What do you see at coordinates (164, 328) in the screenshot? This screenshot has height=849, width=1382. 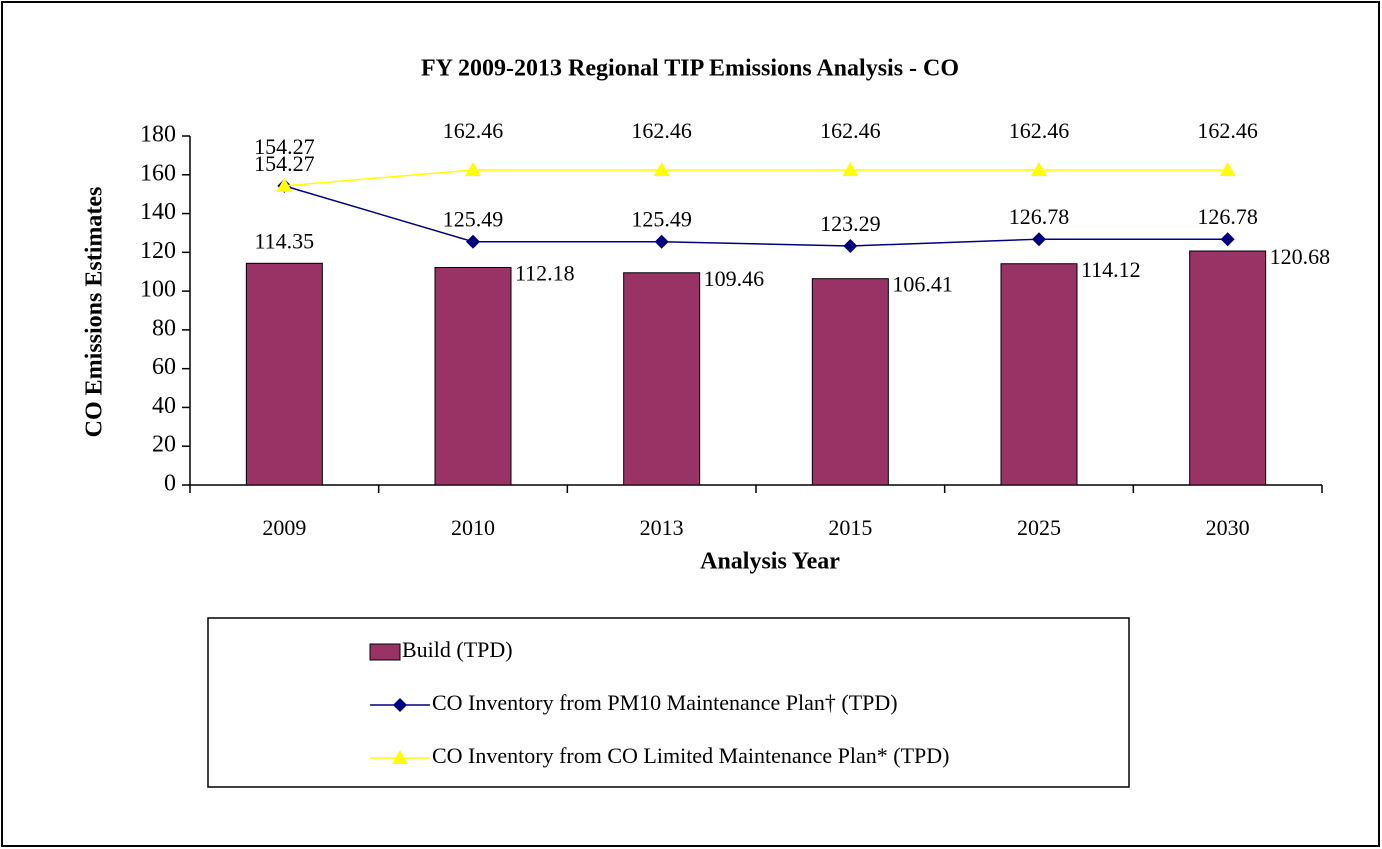 I see `y-tick-label: 80` at bounding box center [164, 328].